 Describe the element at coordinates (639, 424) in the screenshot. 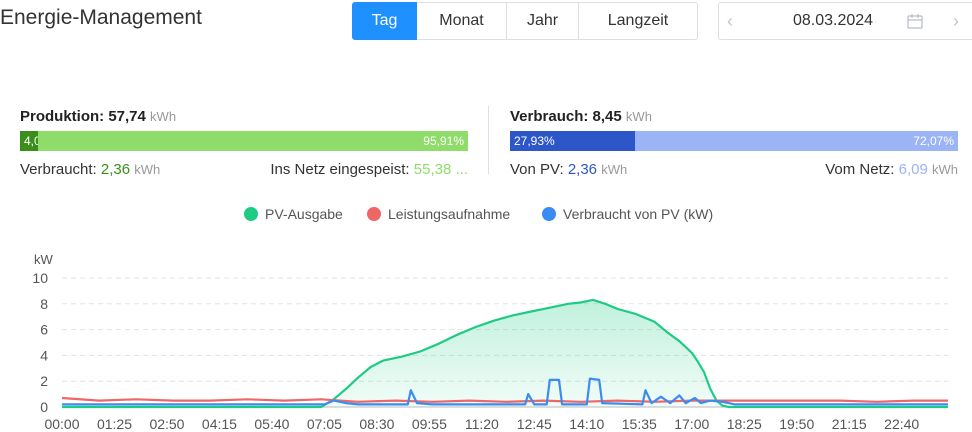

I see `x-tick-label: 15:35` at that location.